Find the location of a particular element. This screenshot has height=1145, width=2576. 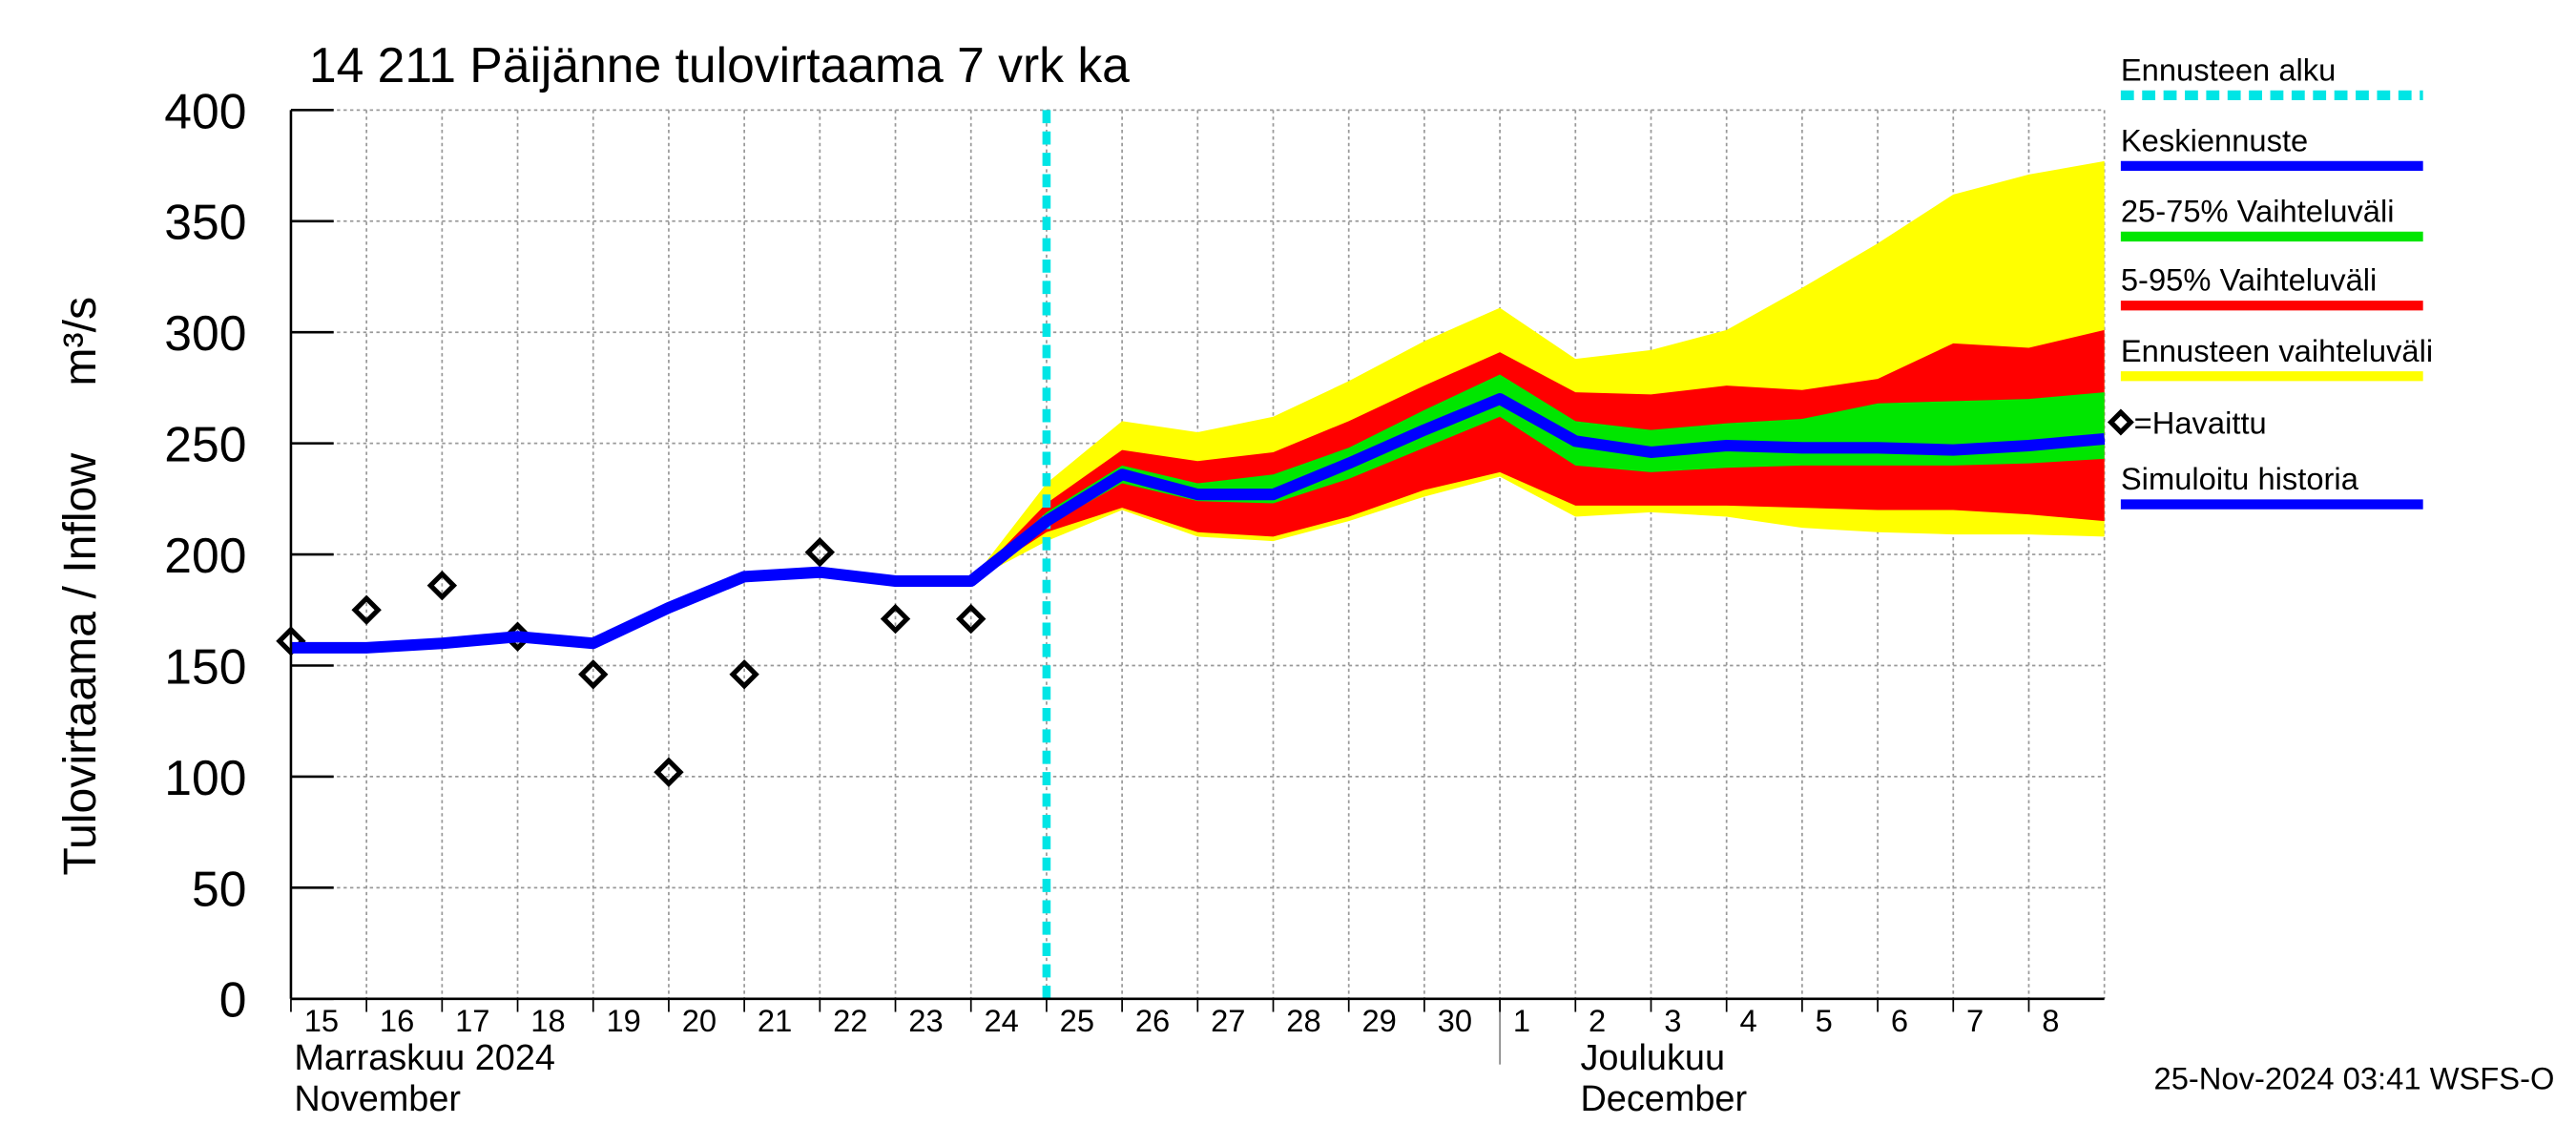

x-tick-label: 1 is located at coordinates (1521, 1021).